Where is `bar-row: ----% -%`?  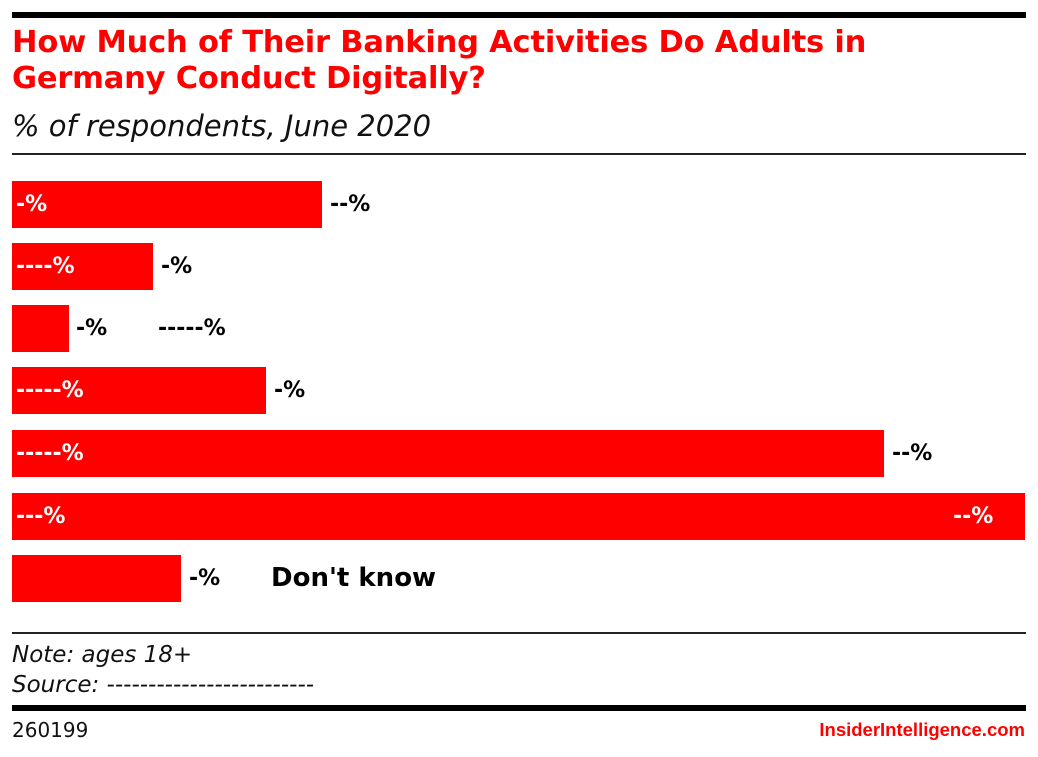 bar-row: ----% -% is located at coordinates (519, 266).